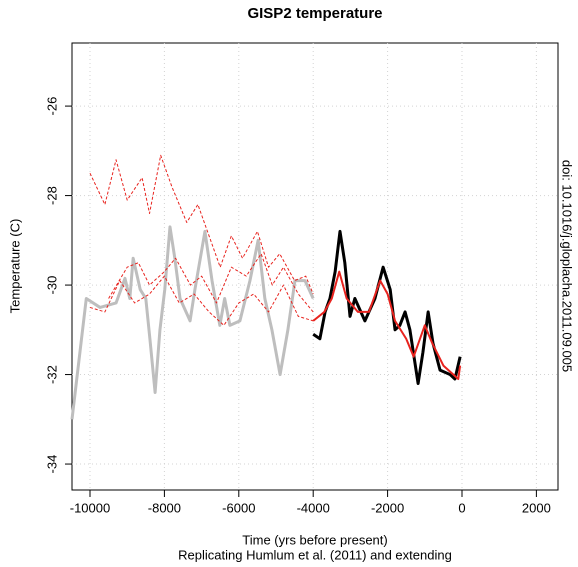  I want to click on x-tick-label: -10000, so click(90, 507).